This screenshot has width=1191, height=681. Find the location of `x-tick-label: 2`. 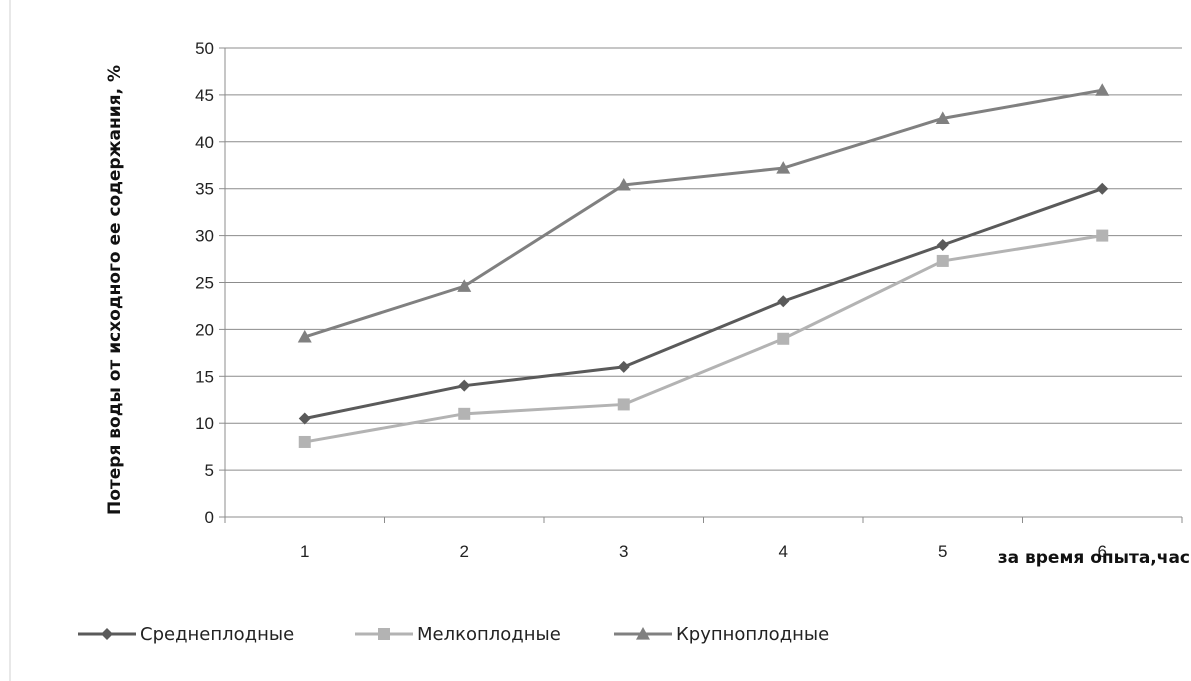

x-tick-label: 2 is located at coordinates (464, 551).